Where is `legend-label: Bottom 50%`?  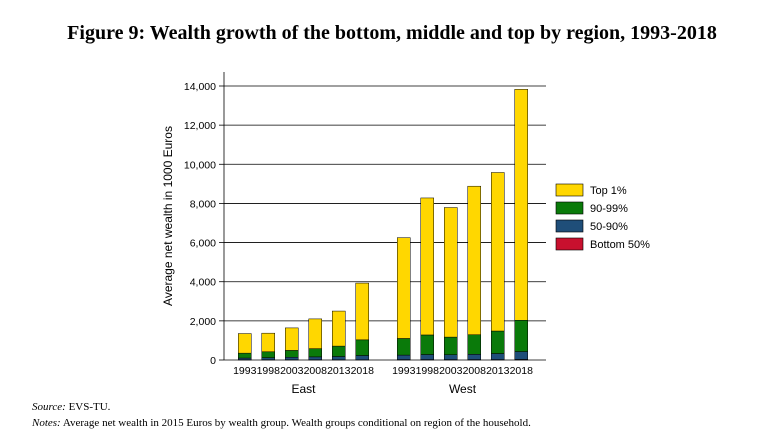
legend-label: Bottom 50% is located at coordinates (620, 245).